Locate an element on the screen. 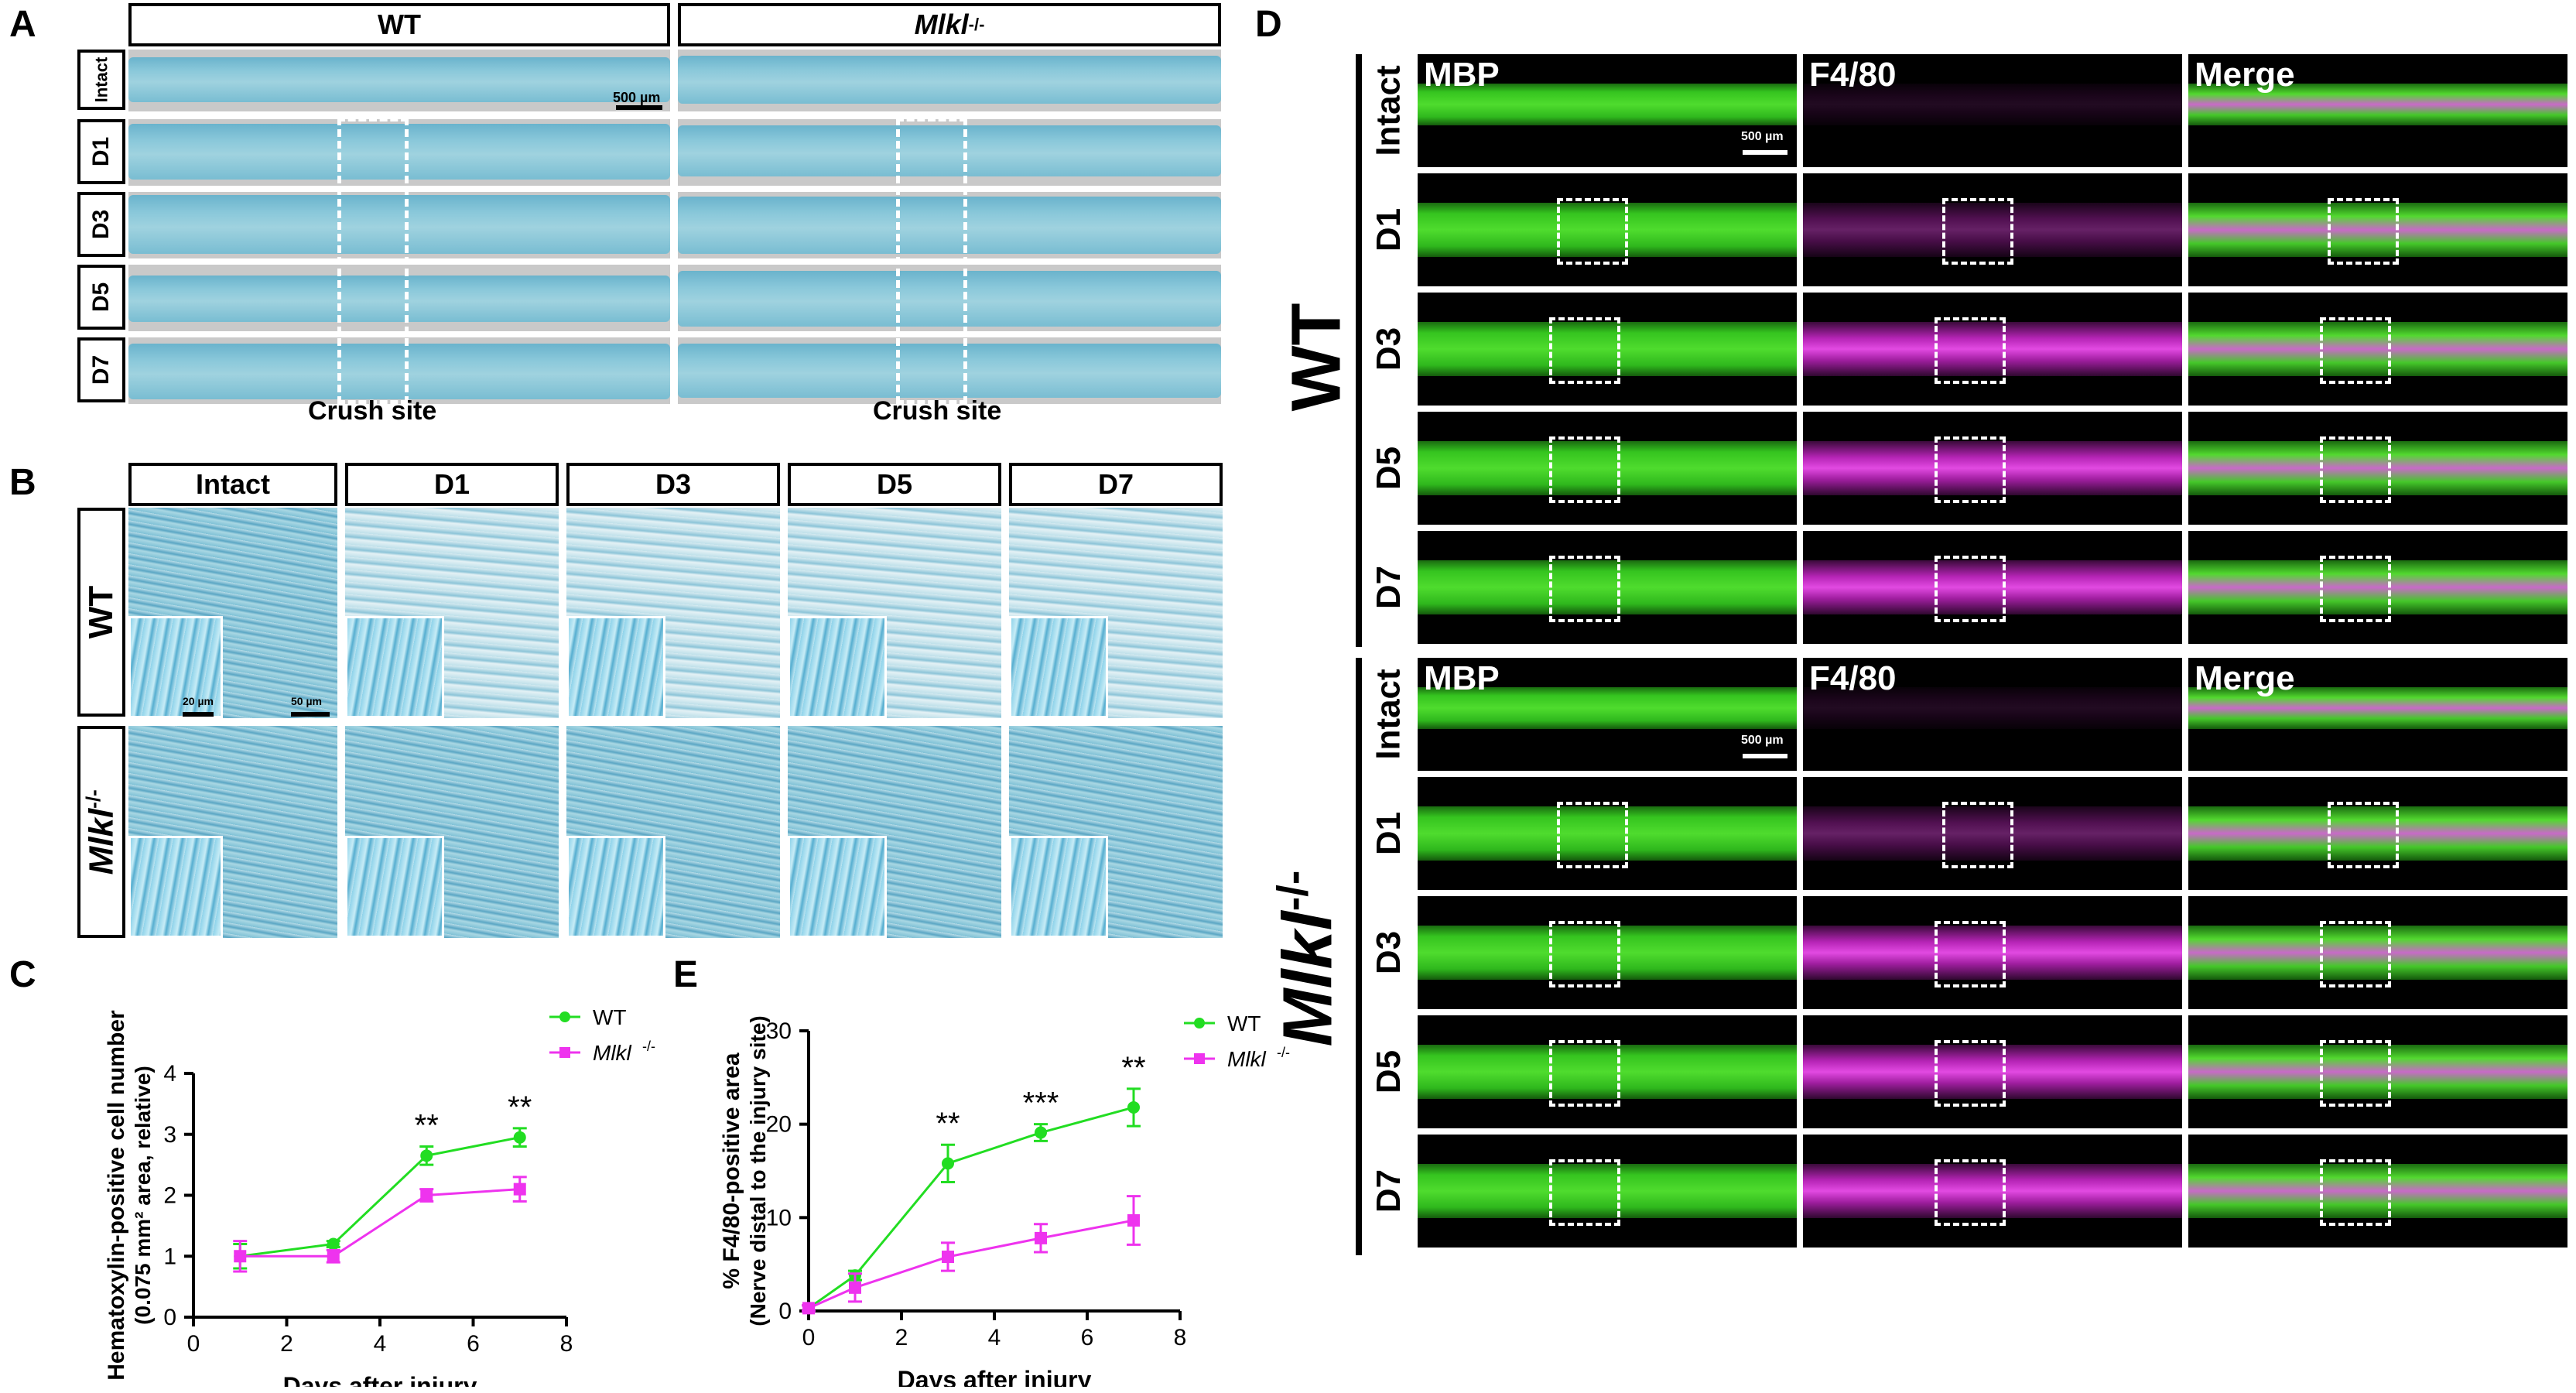 This screenshot has width=2576, height=1393. y-axis-label-sub: (Nerve distal to the injury site) is located at coordinates (758, 1170).